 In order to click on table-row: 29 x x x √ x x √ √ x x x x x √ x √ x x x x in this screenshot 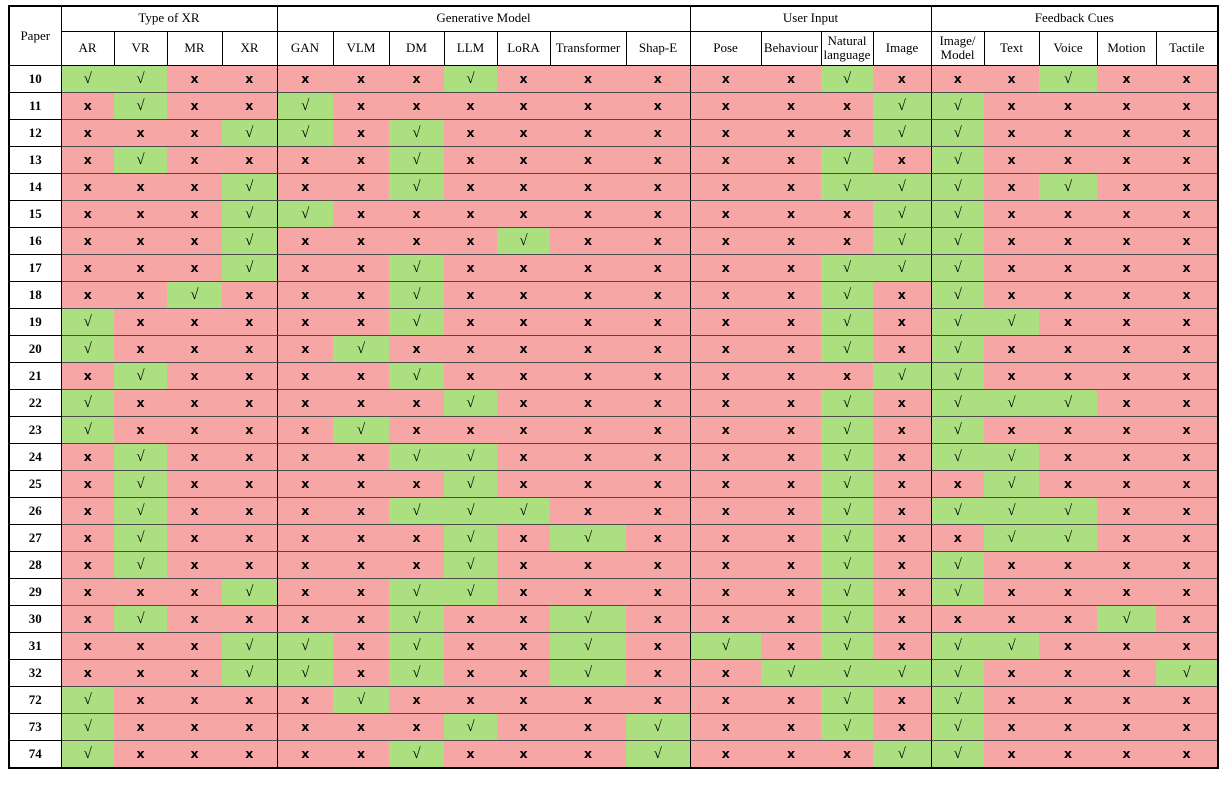, I will do `click(613, 591)`.